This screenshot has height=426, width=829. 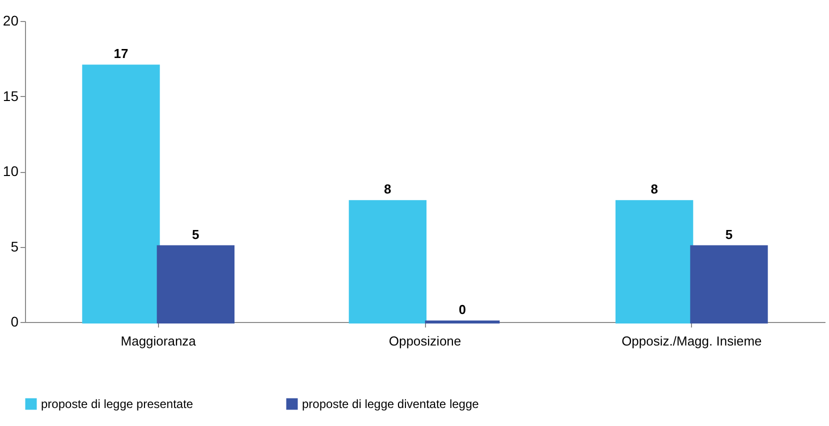 What do you see at coordinates (10, 171) in the screenshot?
I see `y-tick-label: 10` at bounding box center [10, 171].